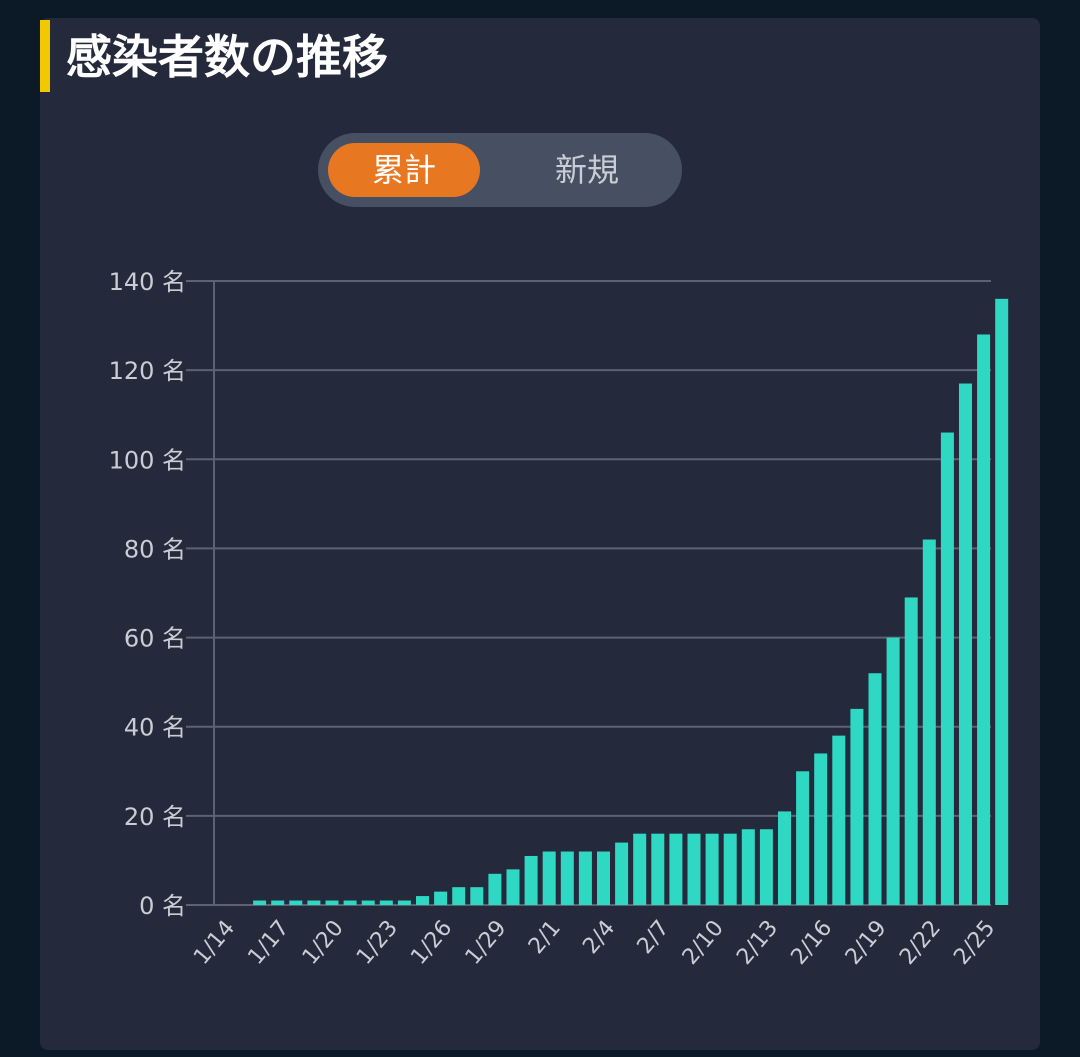 Image resolution: width=1080 pixels, height=1057 pixels. Describe the element at coordinates (603, 878) in the screenshot. I see `bar-2/3` at that location.